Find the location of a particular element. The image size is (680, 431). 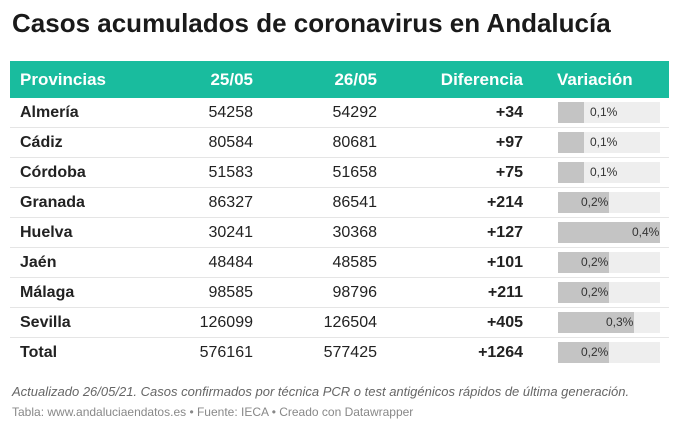

cell-diferencia: +127 is located at coordinates (504, 232).